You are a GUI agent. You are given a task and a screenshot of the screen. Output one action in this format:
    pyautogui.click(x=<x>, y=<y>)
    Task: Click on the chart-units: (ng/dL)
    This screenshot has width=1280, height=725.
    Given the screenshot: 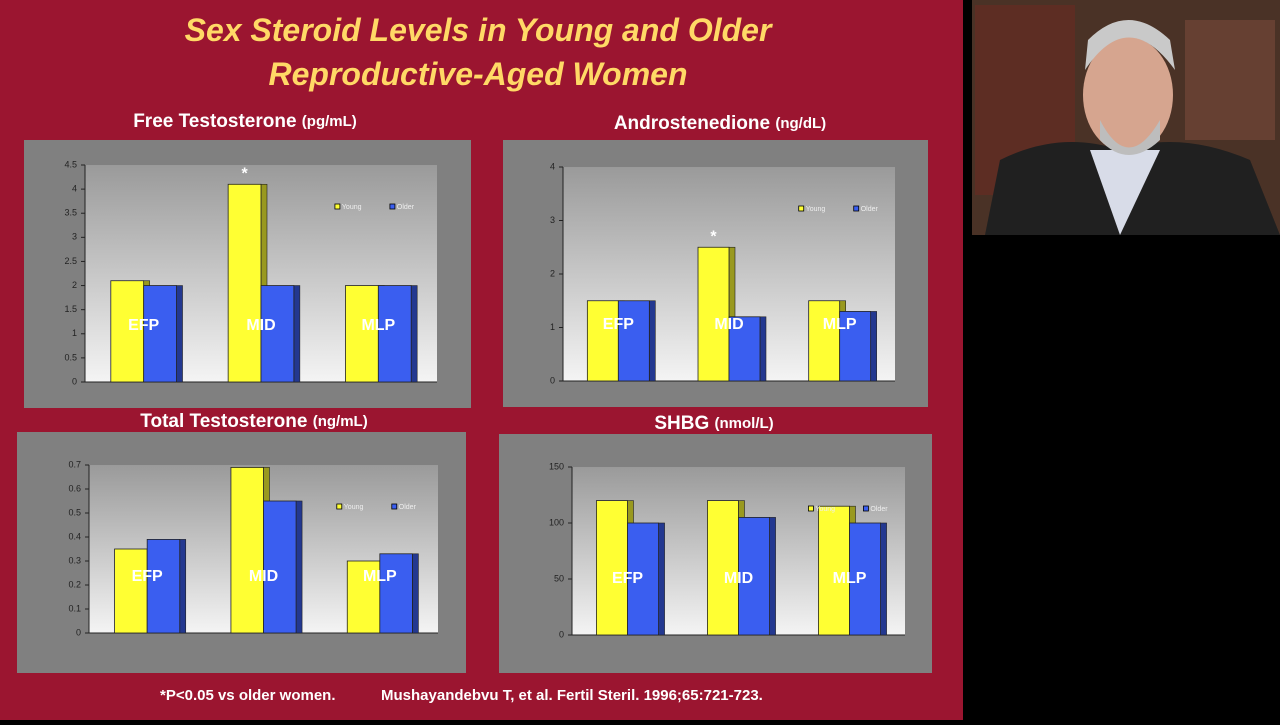 What is the action you would take?
    pyautogui.click(x=800, y=123)
    